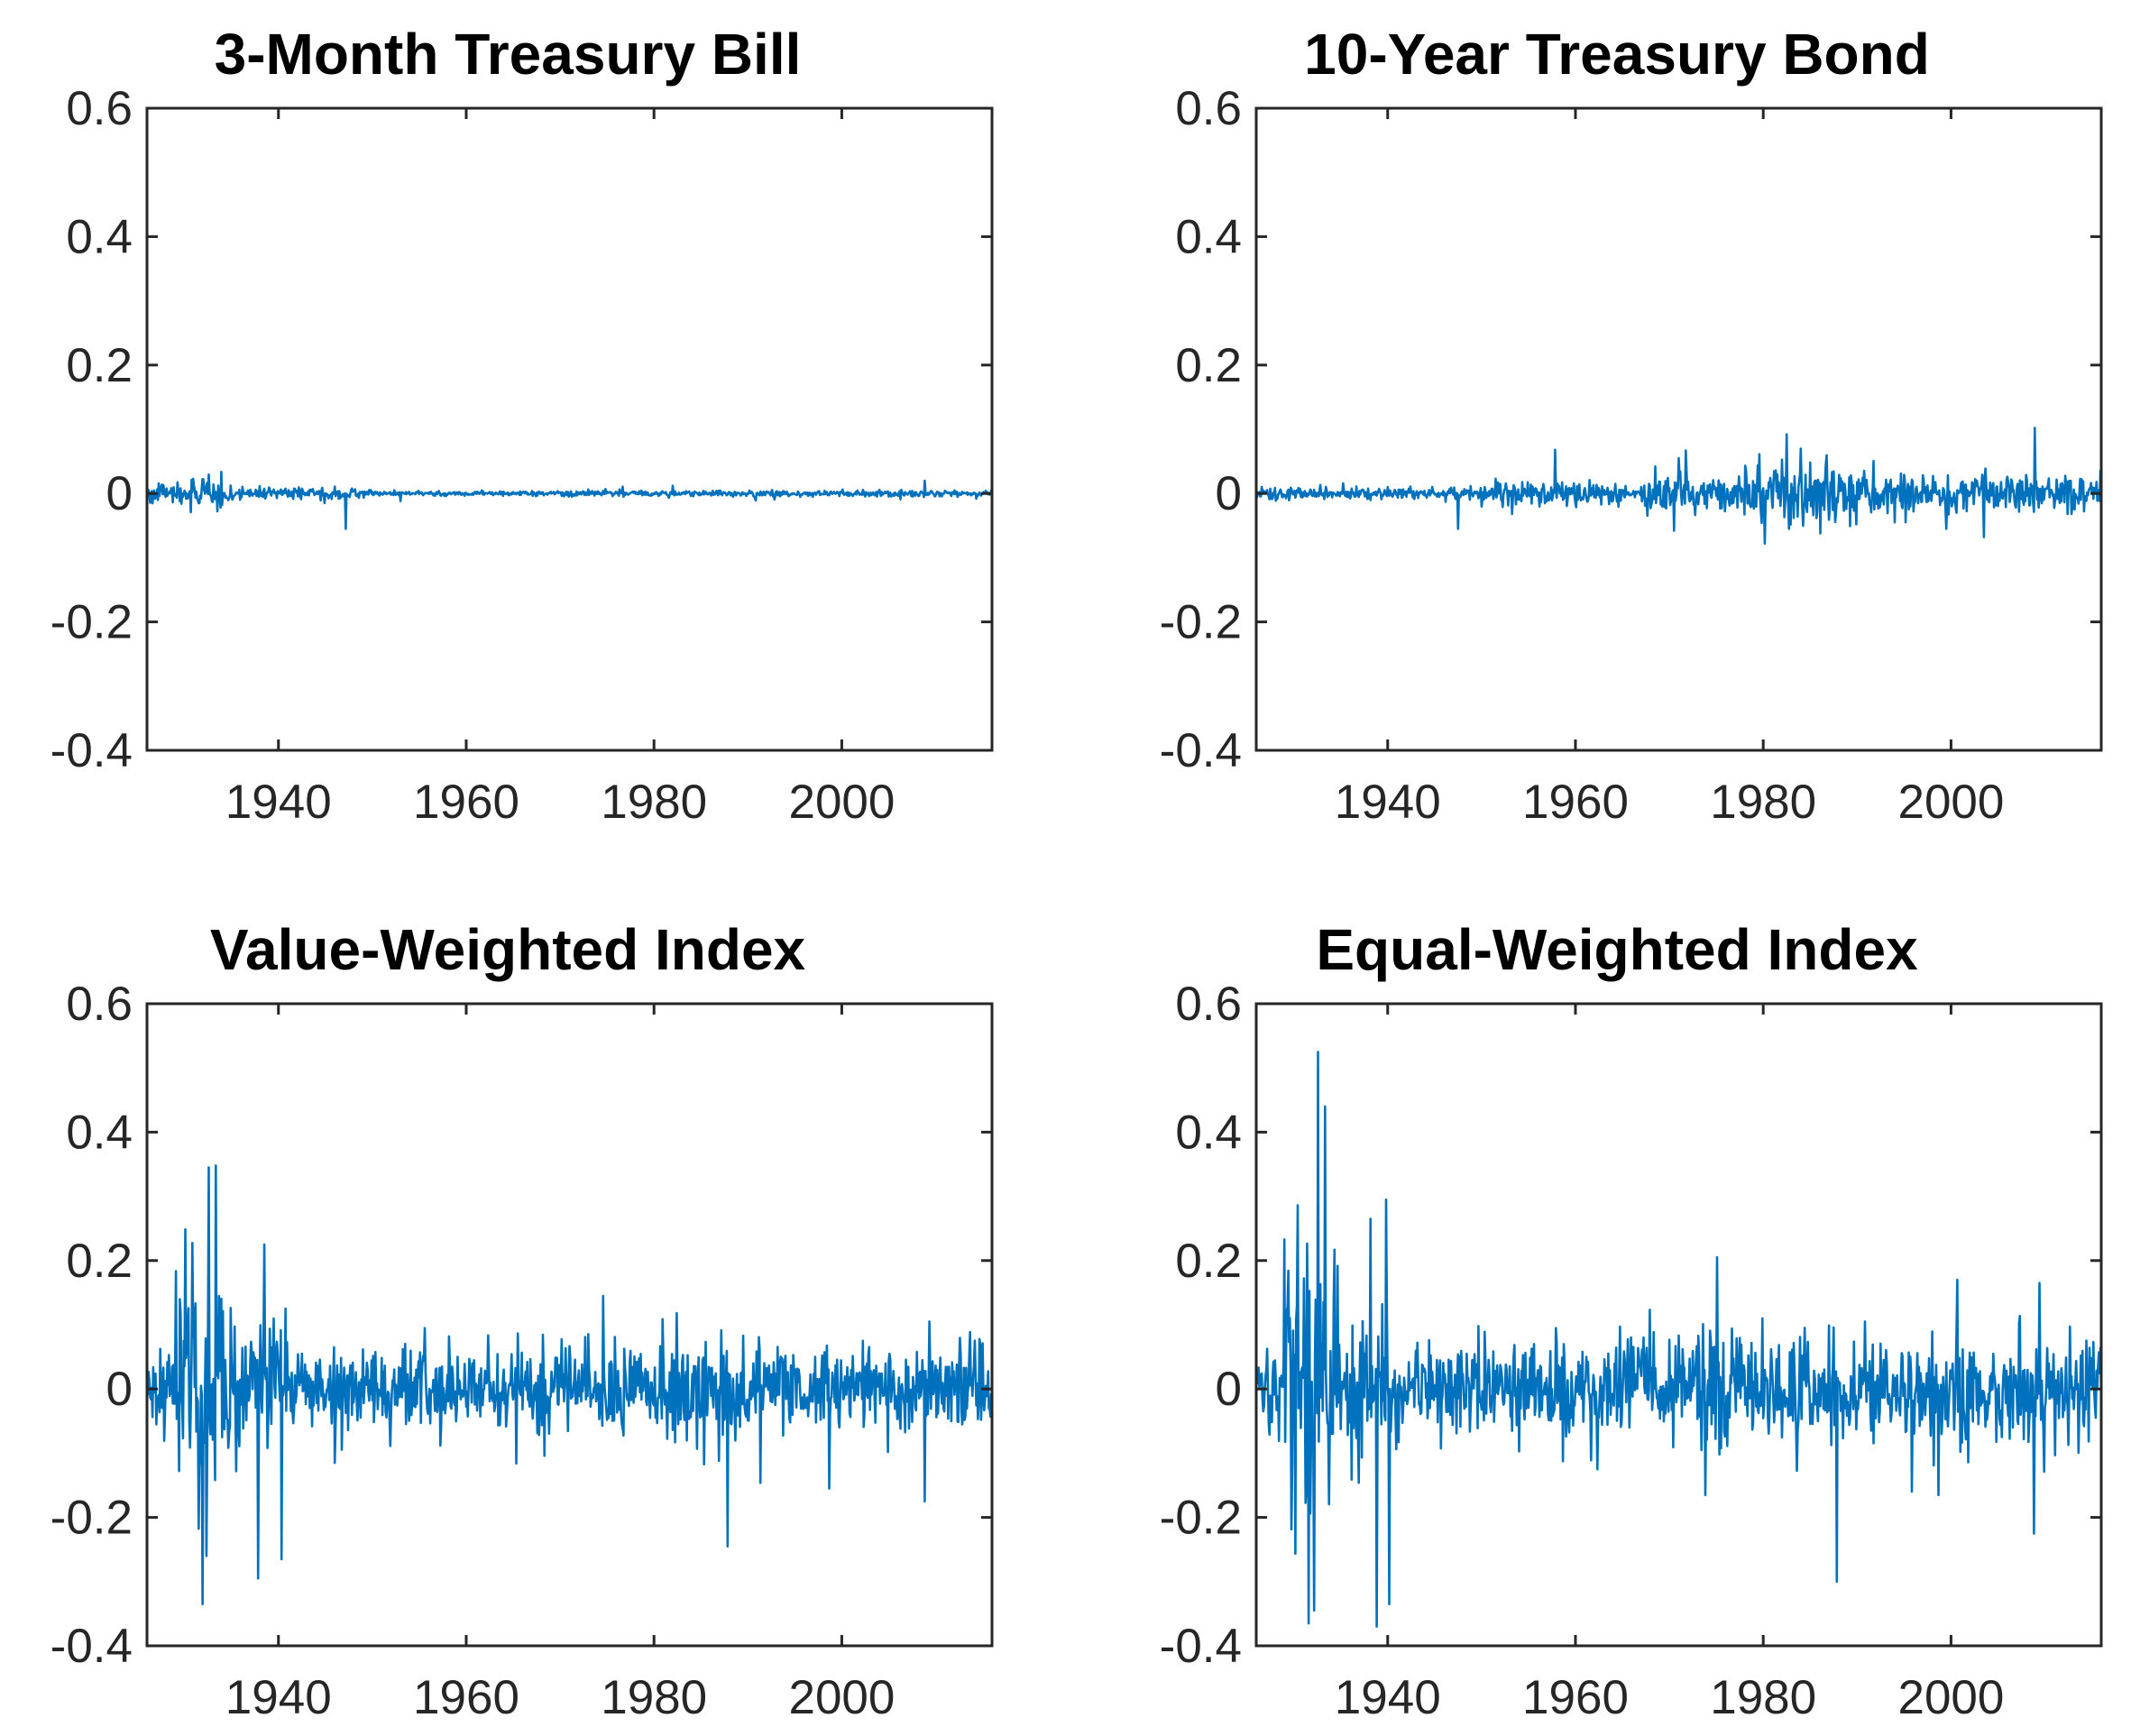 Image resolution: width=2131 pixels, height=1736 pixels. What do you see at coordinates (508, 950) in the screenshot?
I see `panel-title: Value-Weighted Index` at bounding box center [508, 950].